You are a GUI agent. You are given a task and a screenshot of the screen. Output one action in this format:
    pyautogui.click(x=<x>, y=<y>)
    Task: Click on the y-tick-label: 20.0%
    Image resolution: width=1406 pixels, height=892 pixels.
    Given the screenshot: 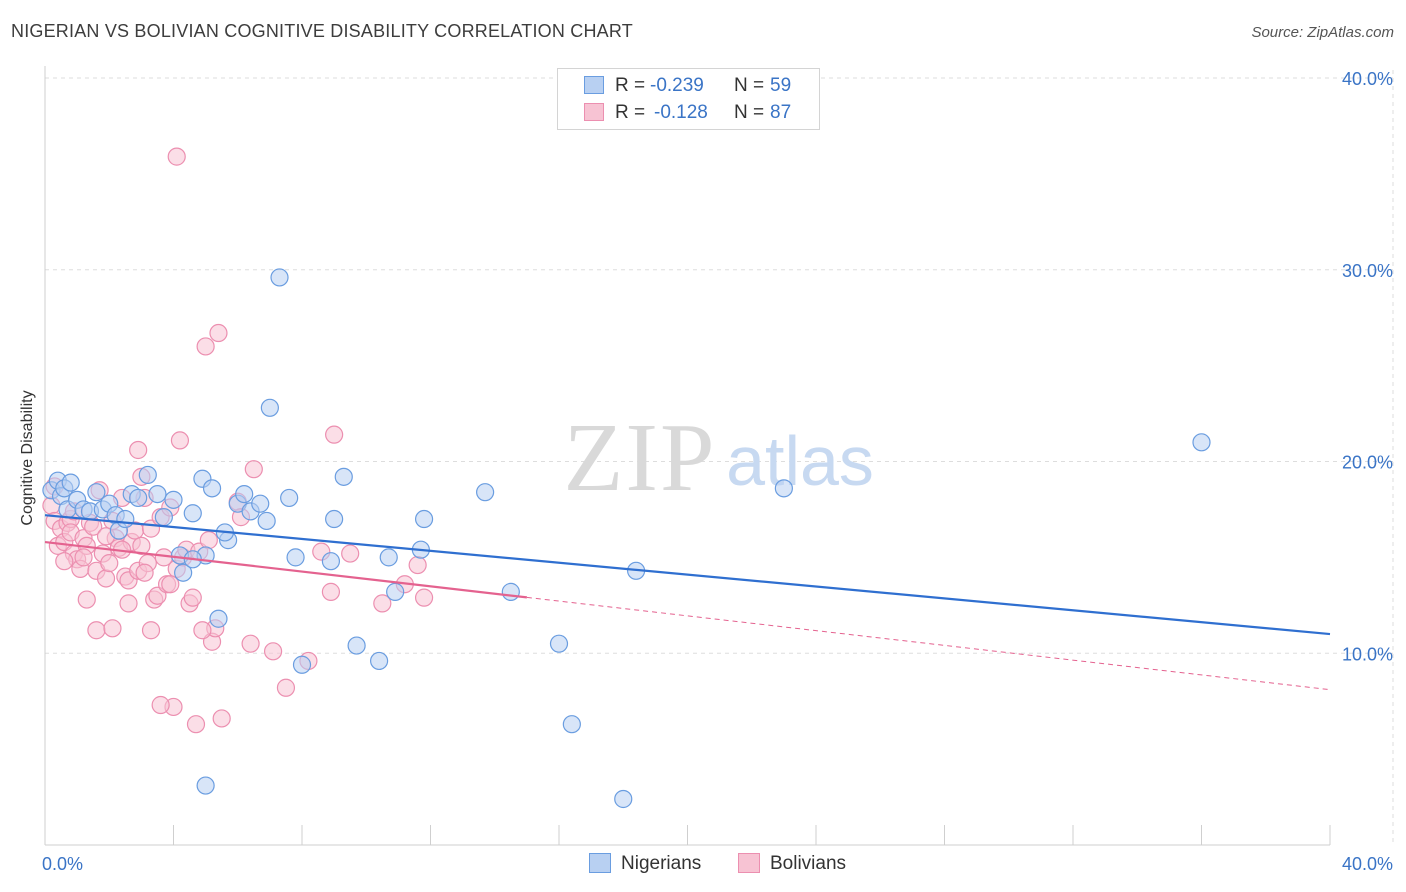 What is the action you would take?
    pyautogui.click(x=1367, y=463)
    